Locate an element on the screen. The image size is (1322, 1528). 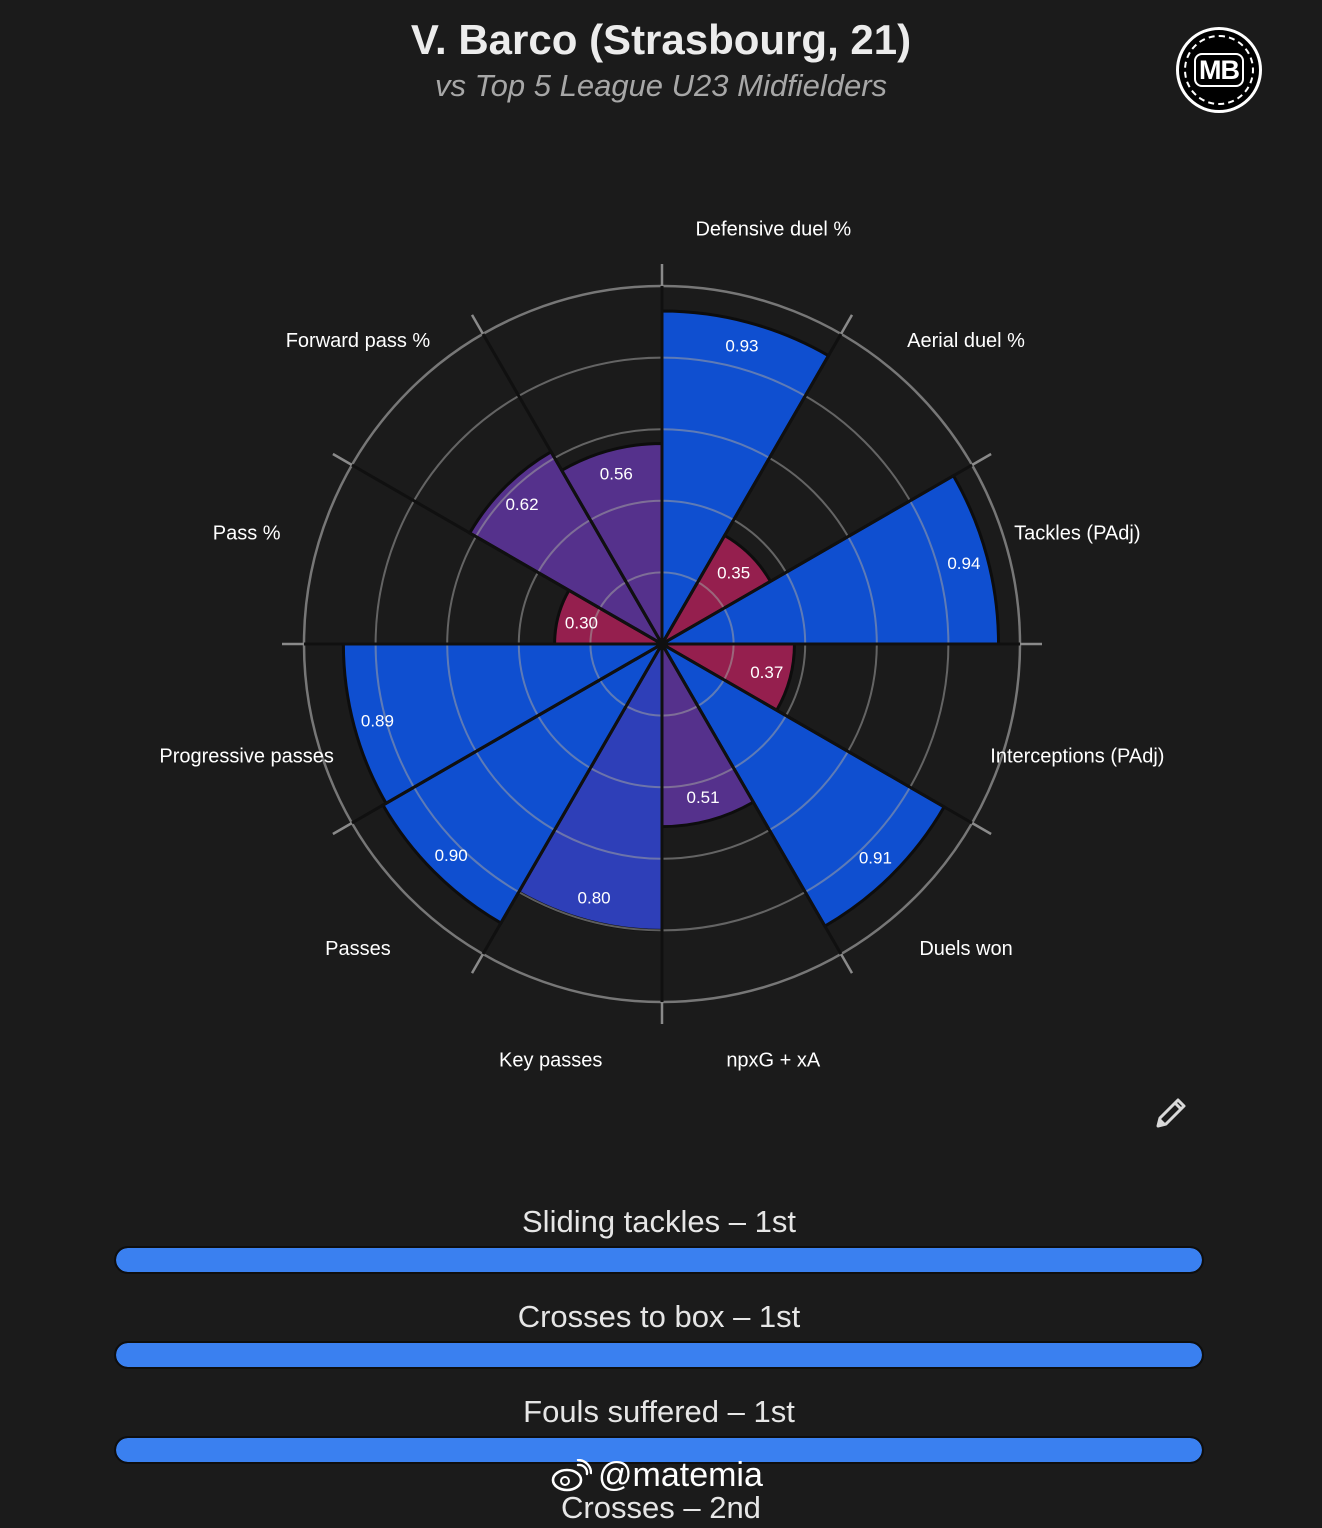
category-label: Interceptions (PAdj) is located at coordinates (1077, 756).